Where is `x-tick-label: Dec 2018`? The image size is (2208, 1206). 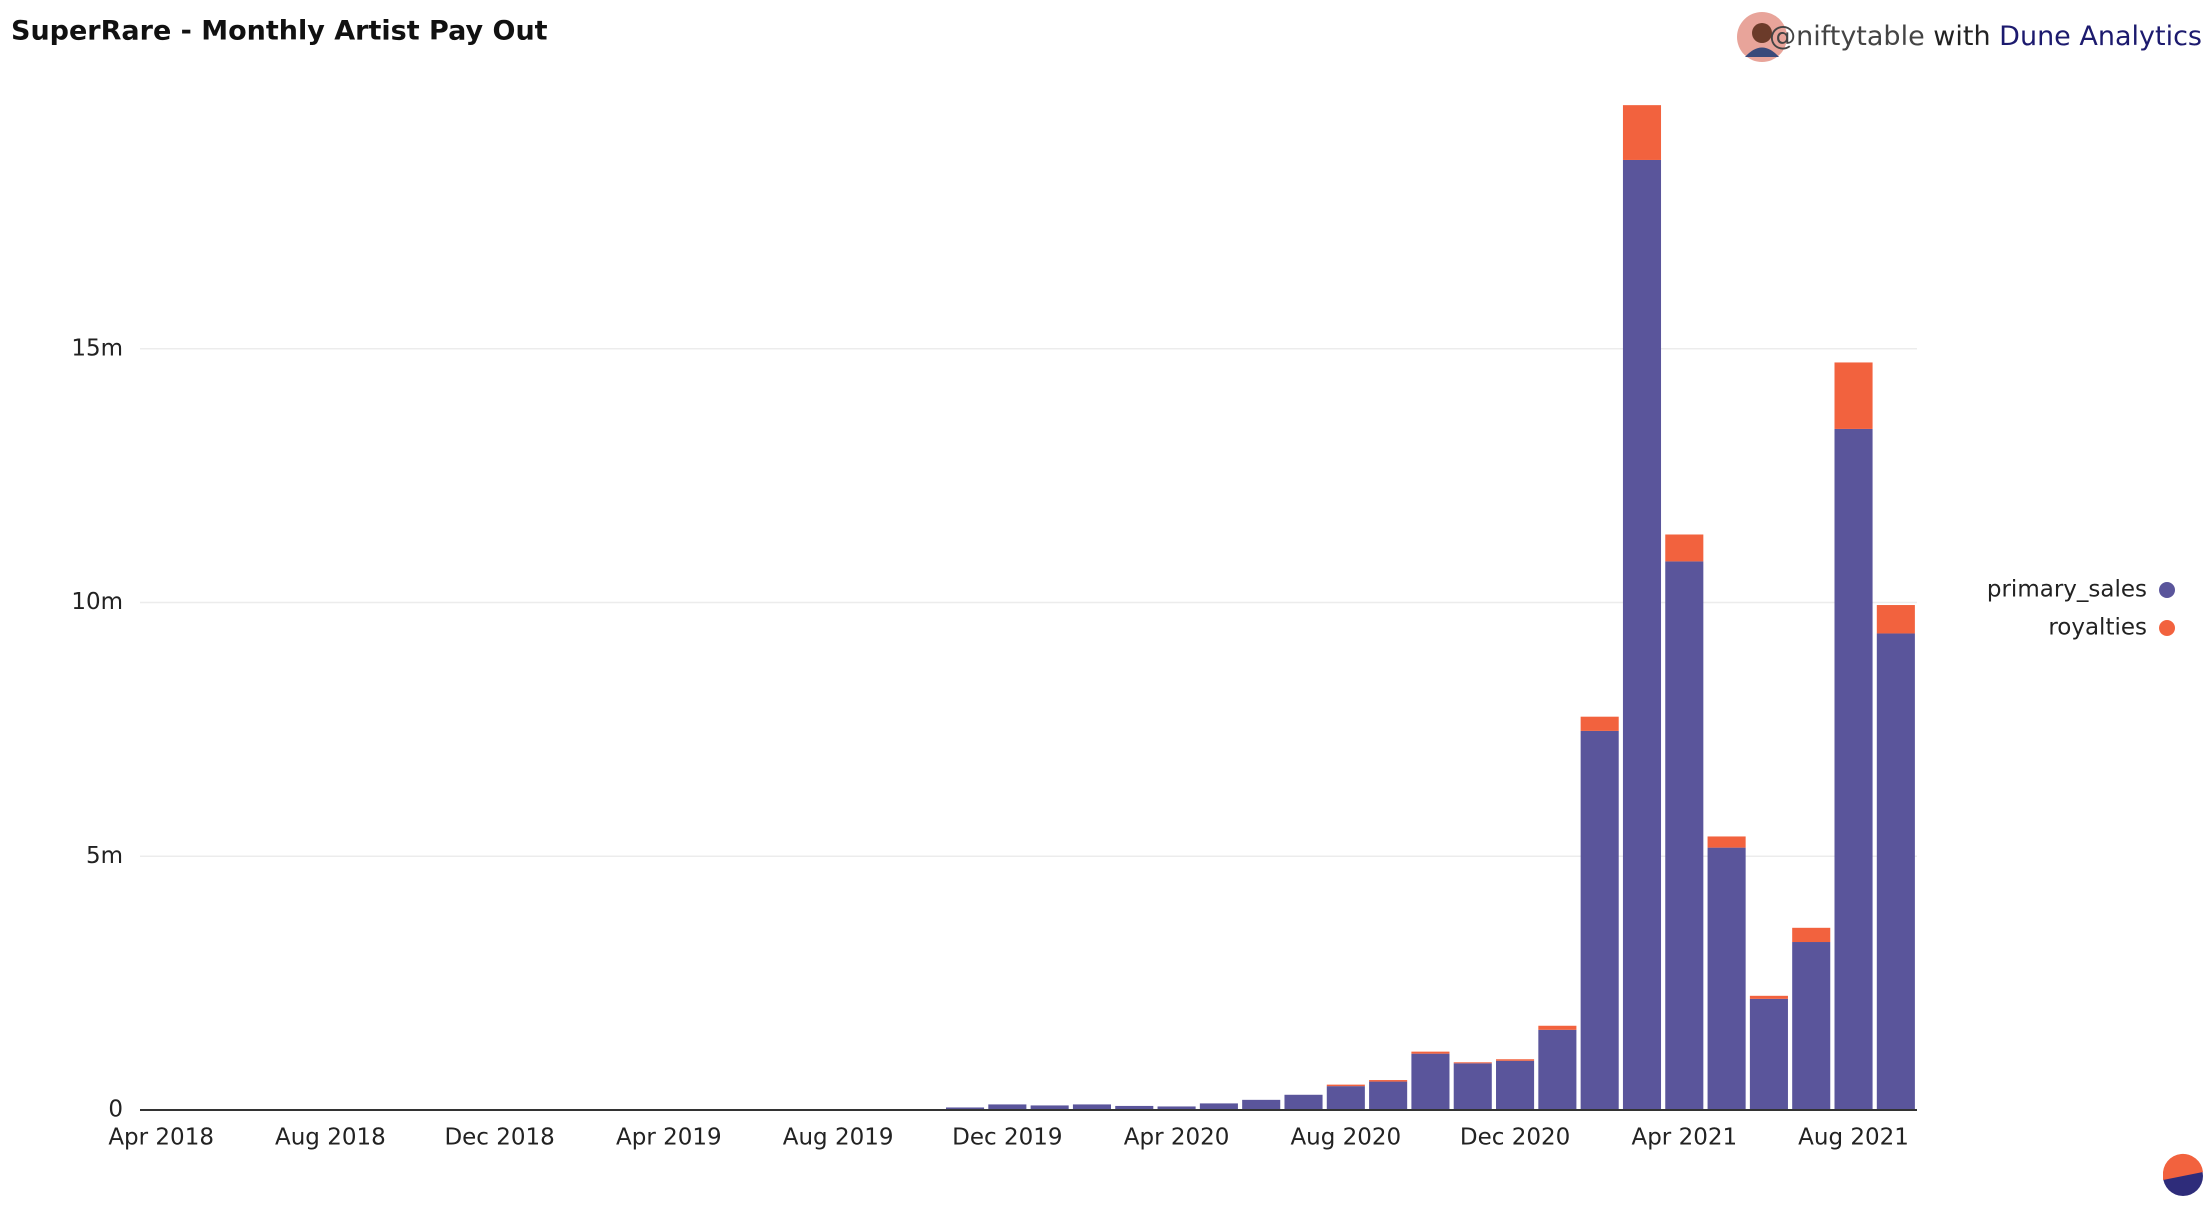 x-tick-label: Dec 2018 is located at coordinates (499, 1138).